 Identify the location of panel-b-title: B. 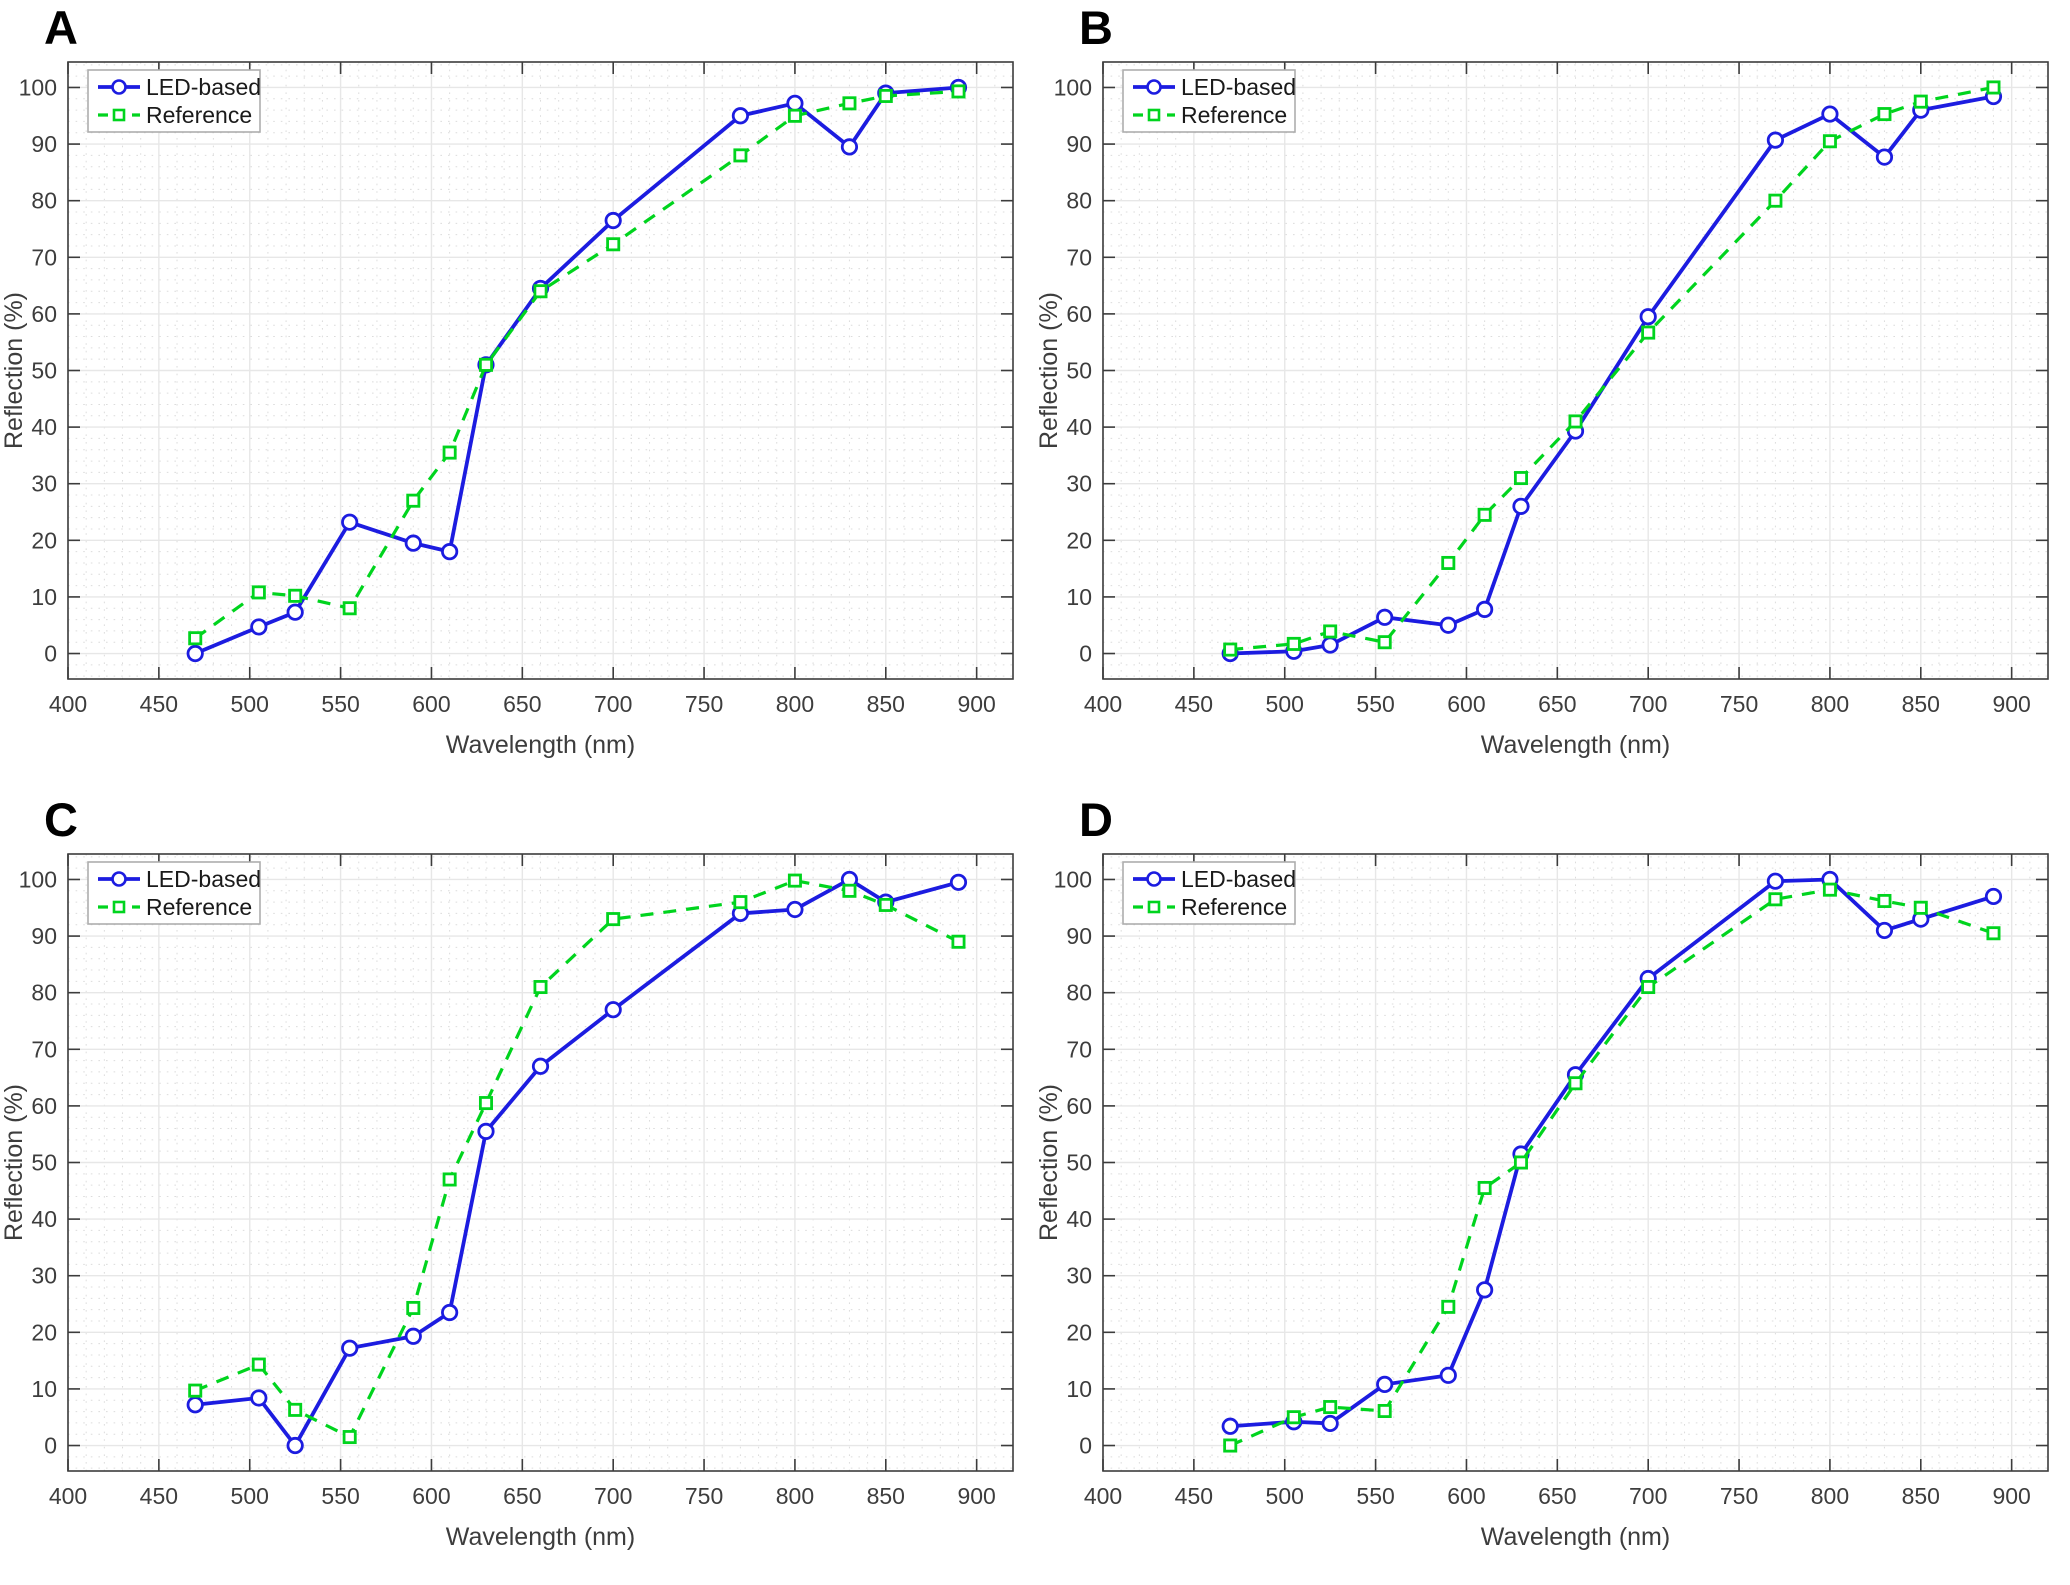
(1096, 27).